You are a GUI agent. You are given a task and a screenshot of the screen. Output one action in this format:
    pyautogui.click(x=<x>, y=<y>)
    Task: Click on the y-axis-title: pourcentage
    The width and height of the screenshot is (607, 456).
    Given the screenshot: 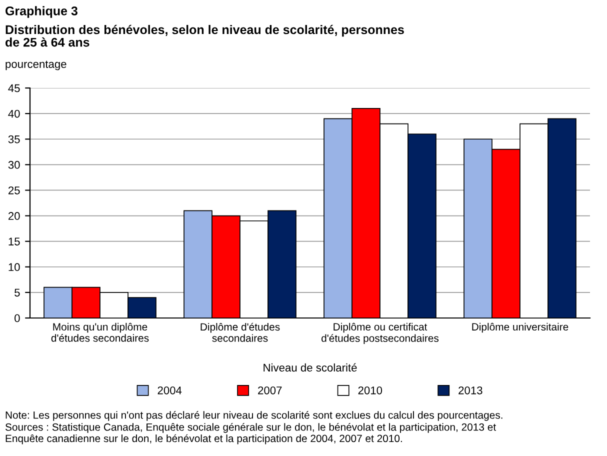 What is the action you would take?
    pyautogui.click(x=36, y=65)
    